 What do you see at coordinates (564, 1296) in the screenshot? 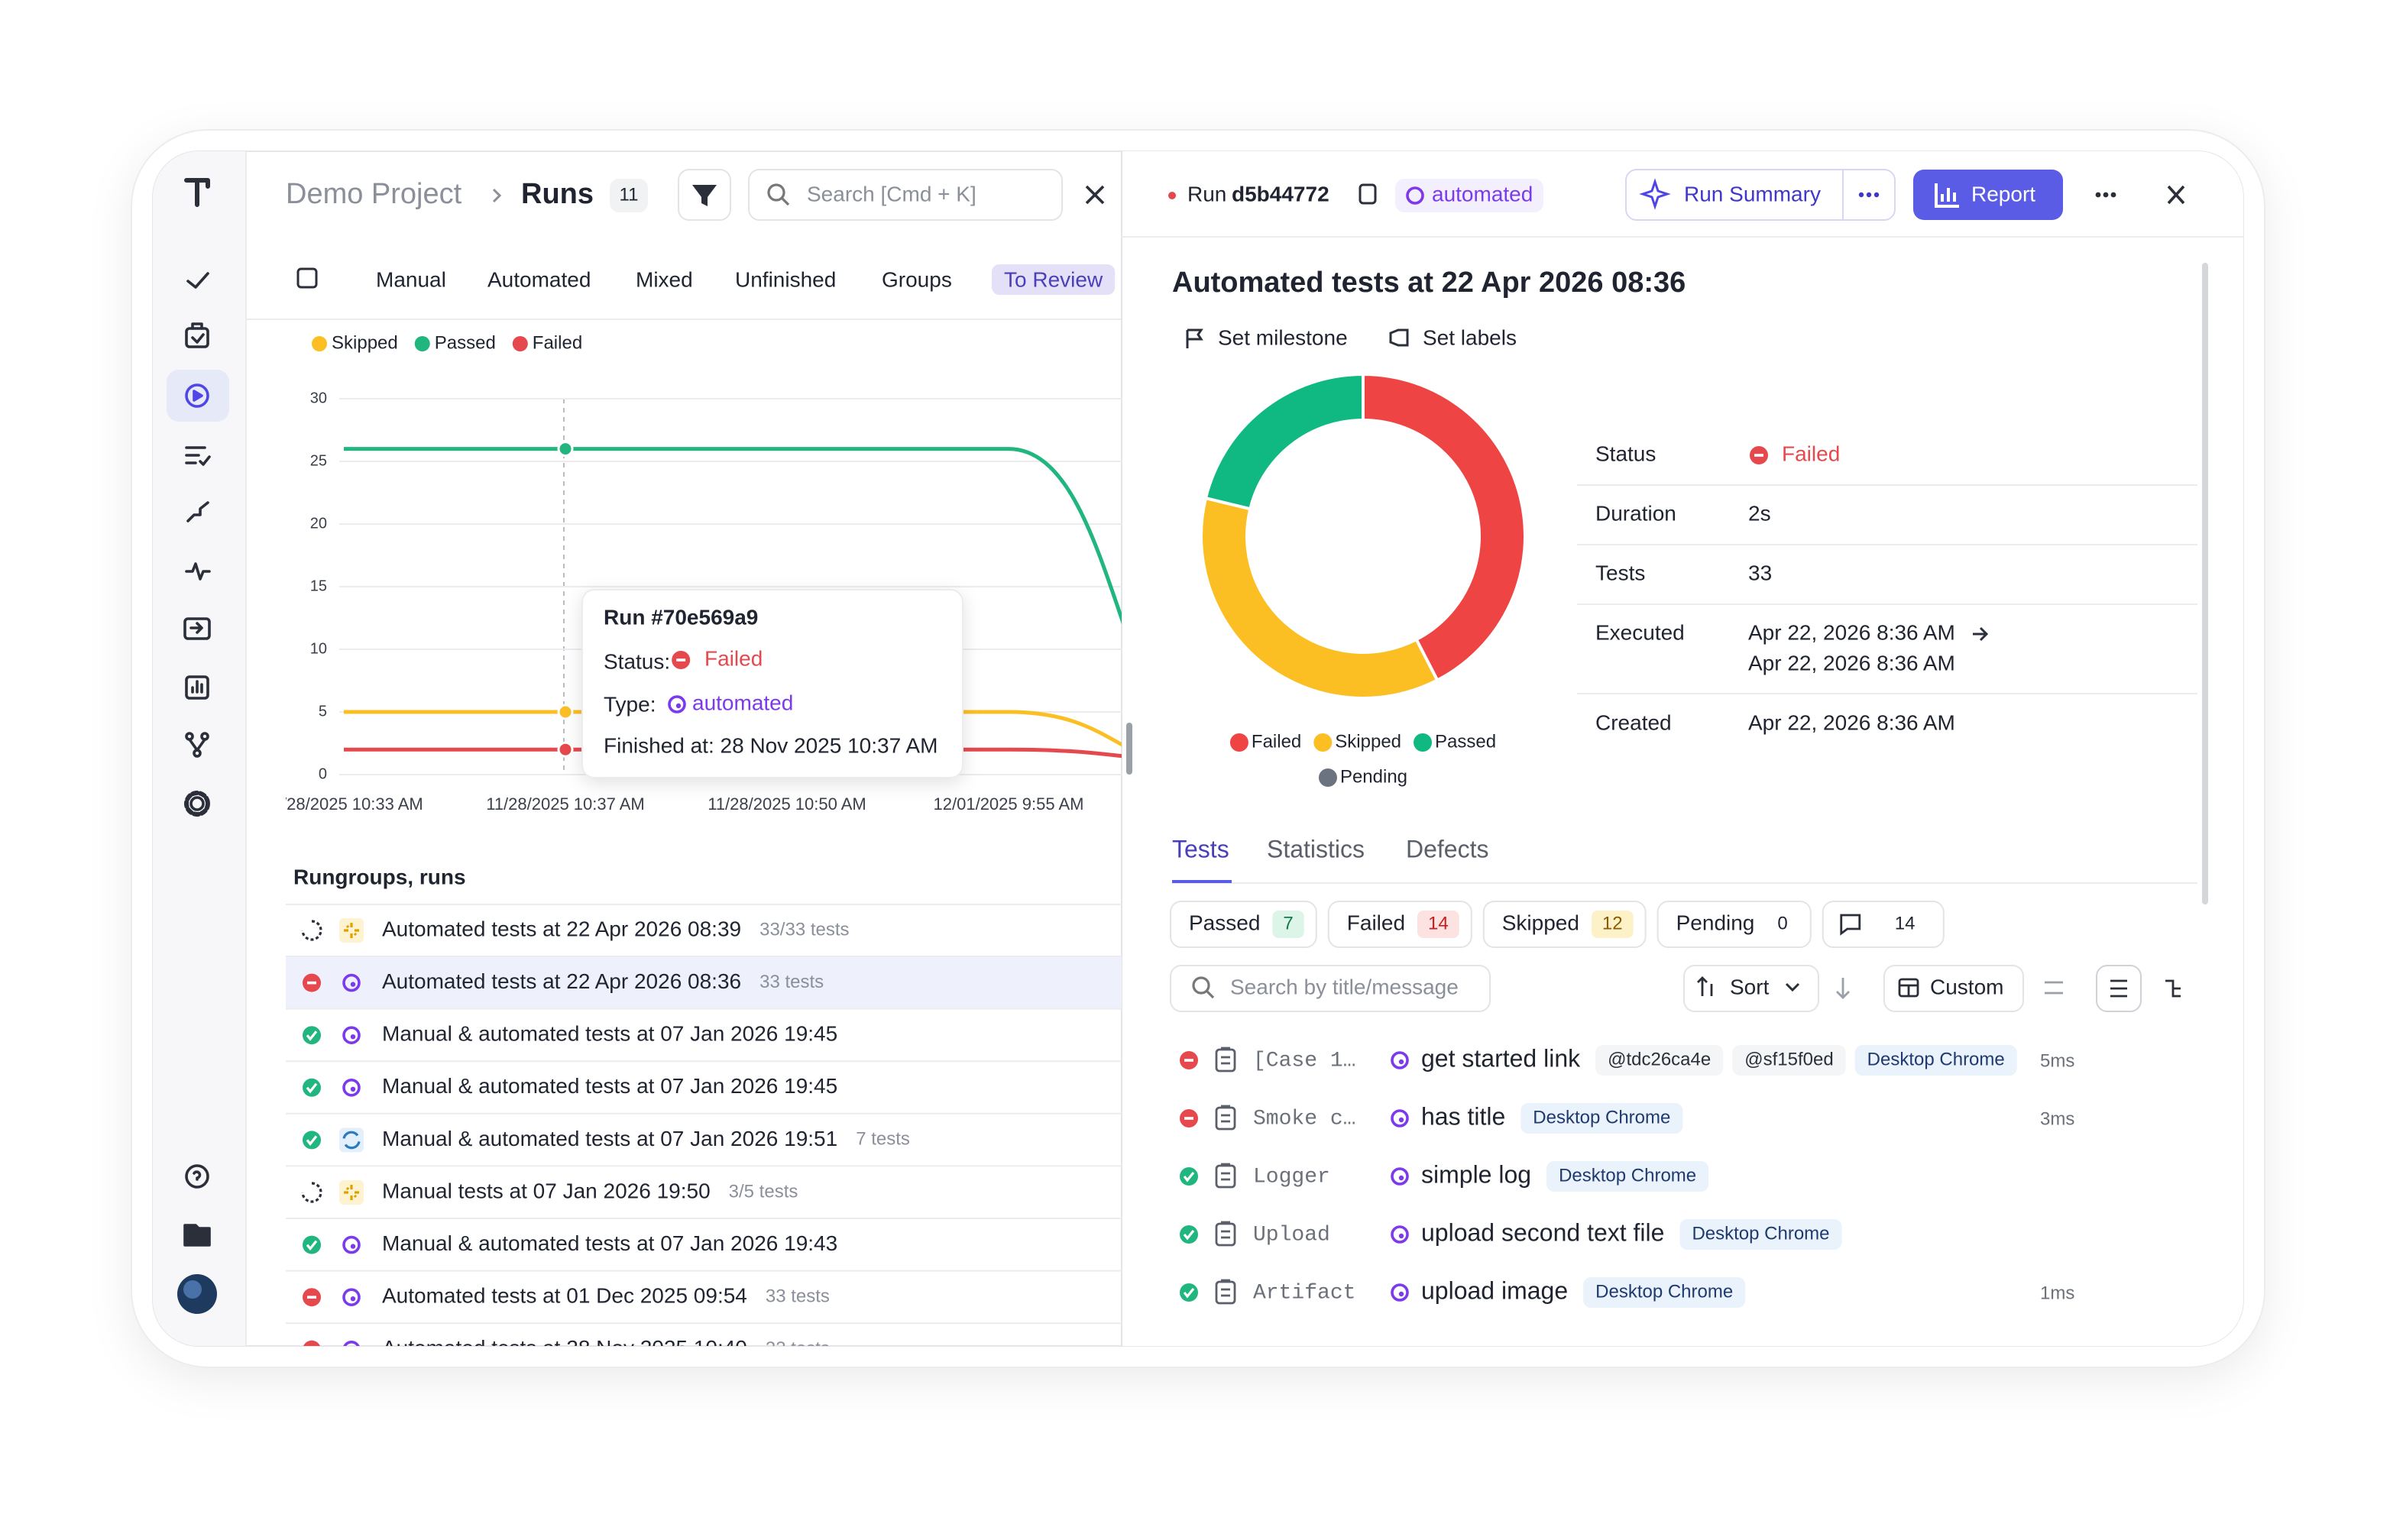
I see `run-title: Automated tests at 01 Dec 2025 09:54` at bounding box center [564, 1296].